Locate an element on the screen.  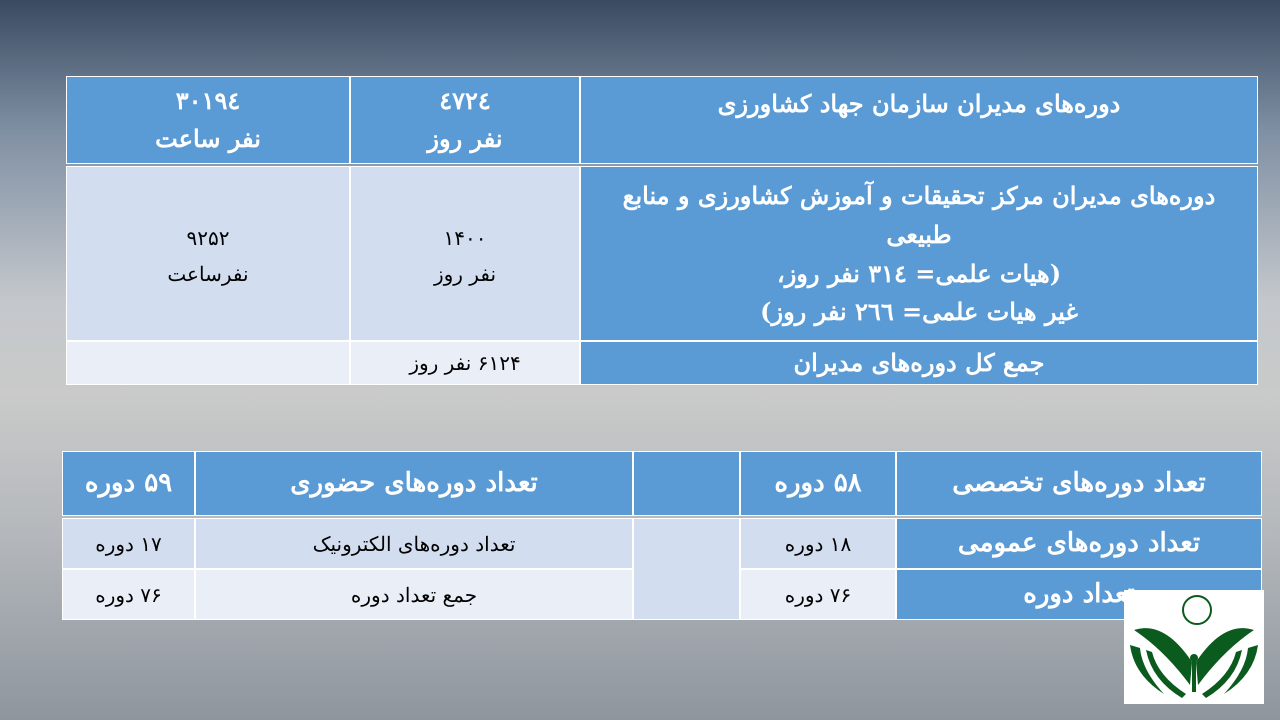
value: ۵۹ دوره is located at coordinates (128, 482).